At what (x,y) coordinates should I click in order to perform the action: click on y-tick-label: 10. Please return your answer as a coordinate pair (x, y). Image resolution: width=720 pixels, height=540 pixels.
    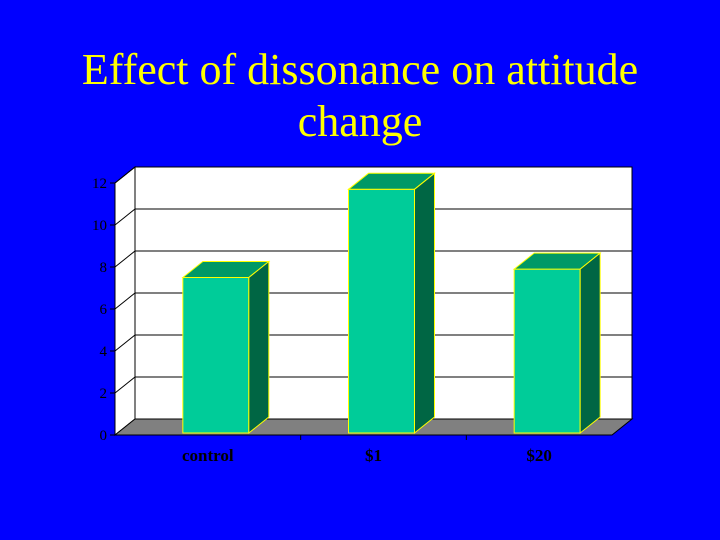
    Looking at the image, I should click on (99, 226).